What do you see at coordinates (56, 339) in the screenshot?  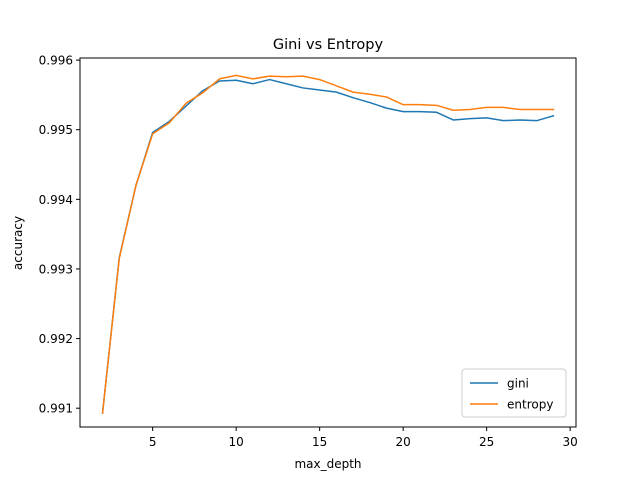 I see `y-tick-label: 0.992` at bounding box center [56, 339].